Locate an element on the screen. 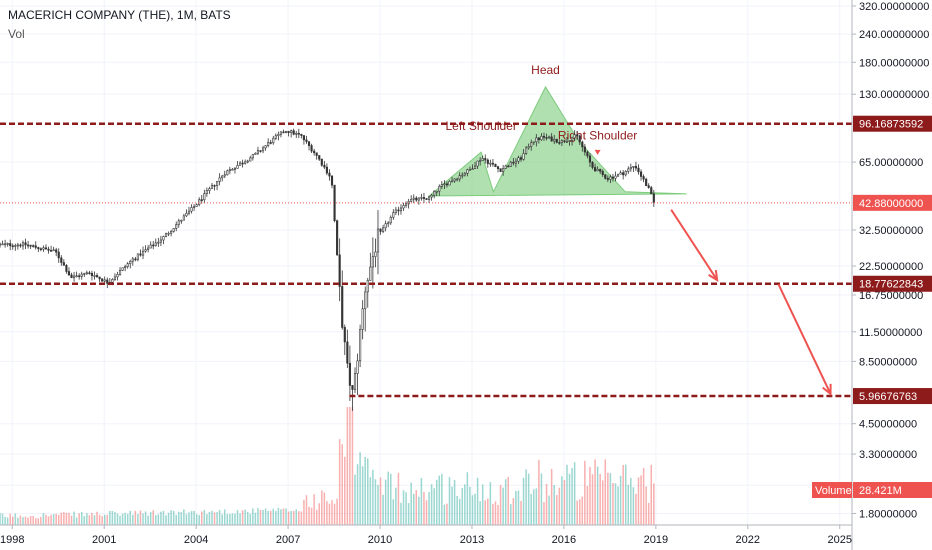  x-tick-label: 2010 is located at coordinates (380, 540).